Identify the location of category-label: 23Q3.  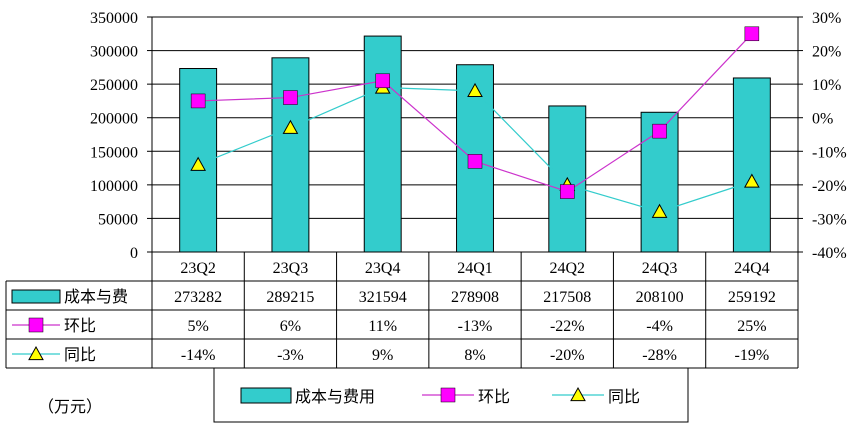
(291, 268).